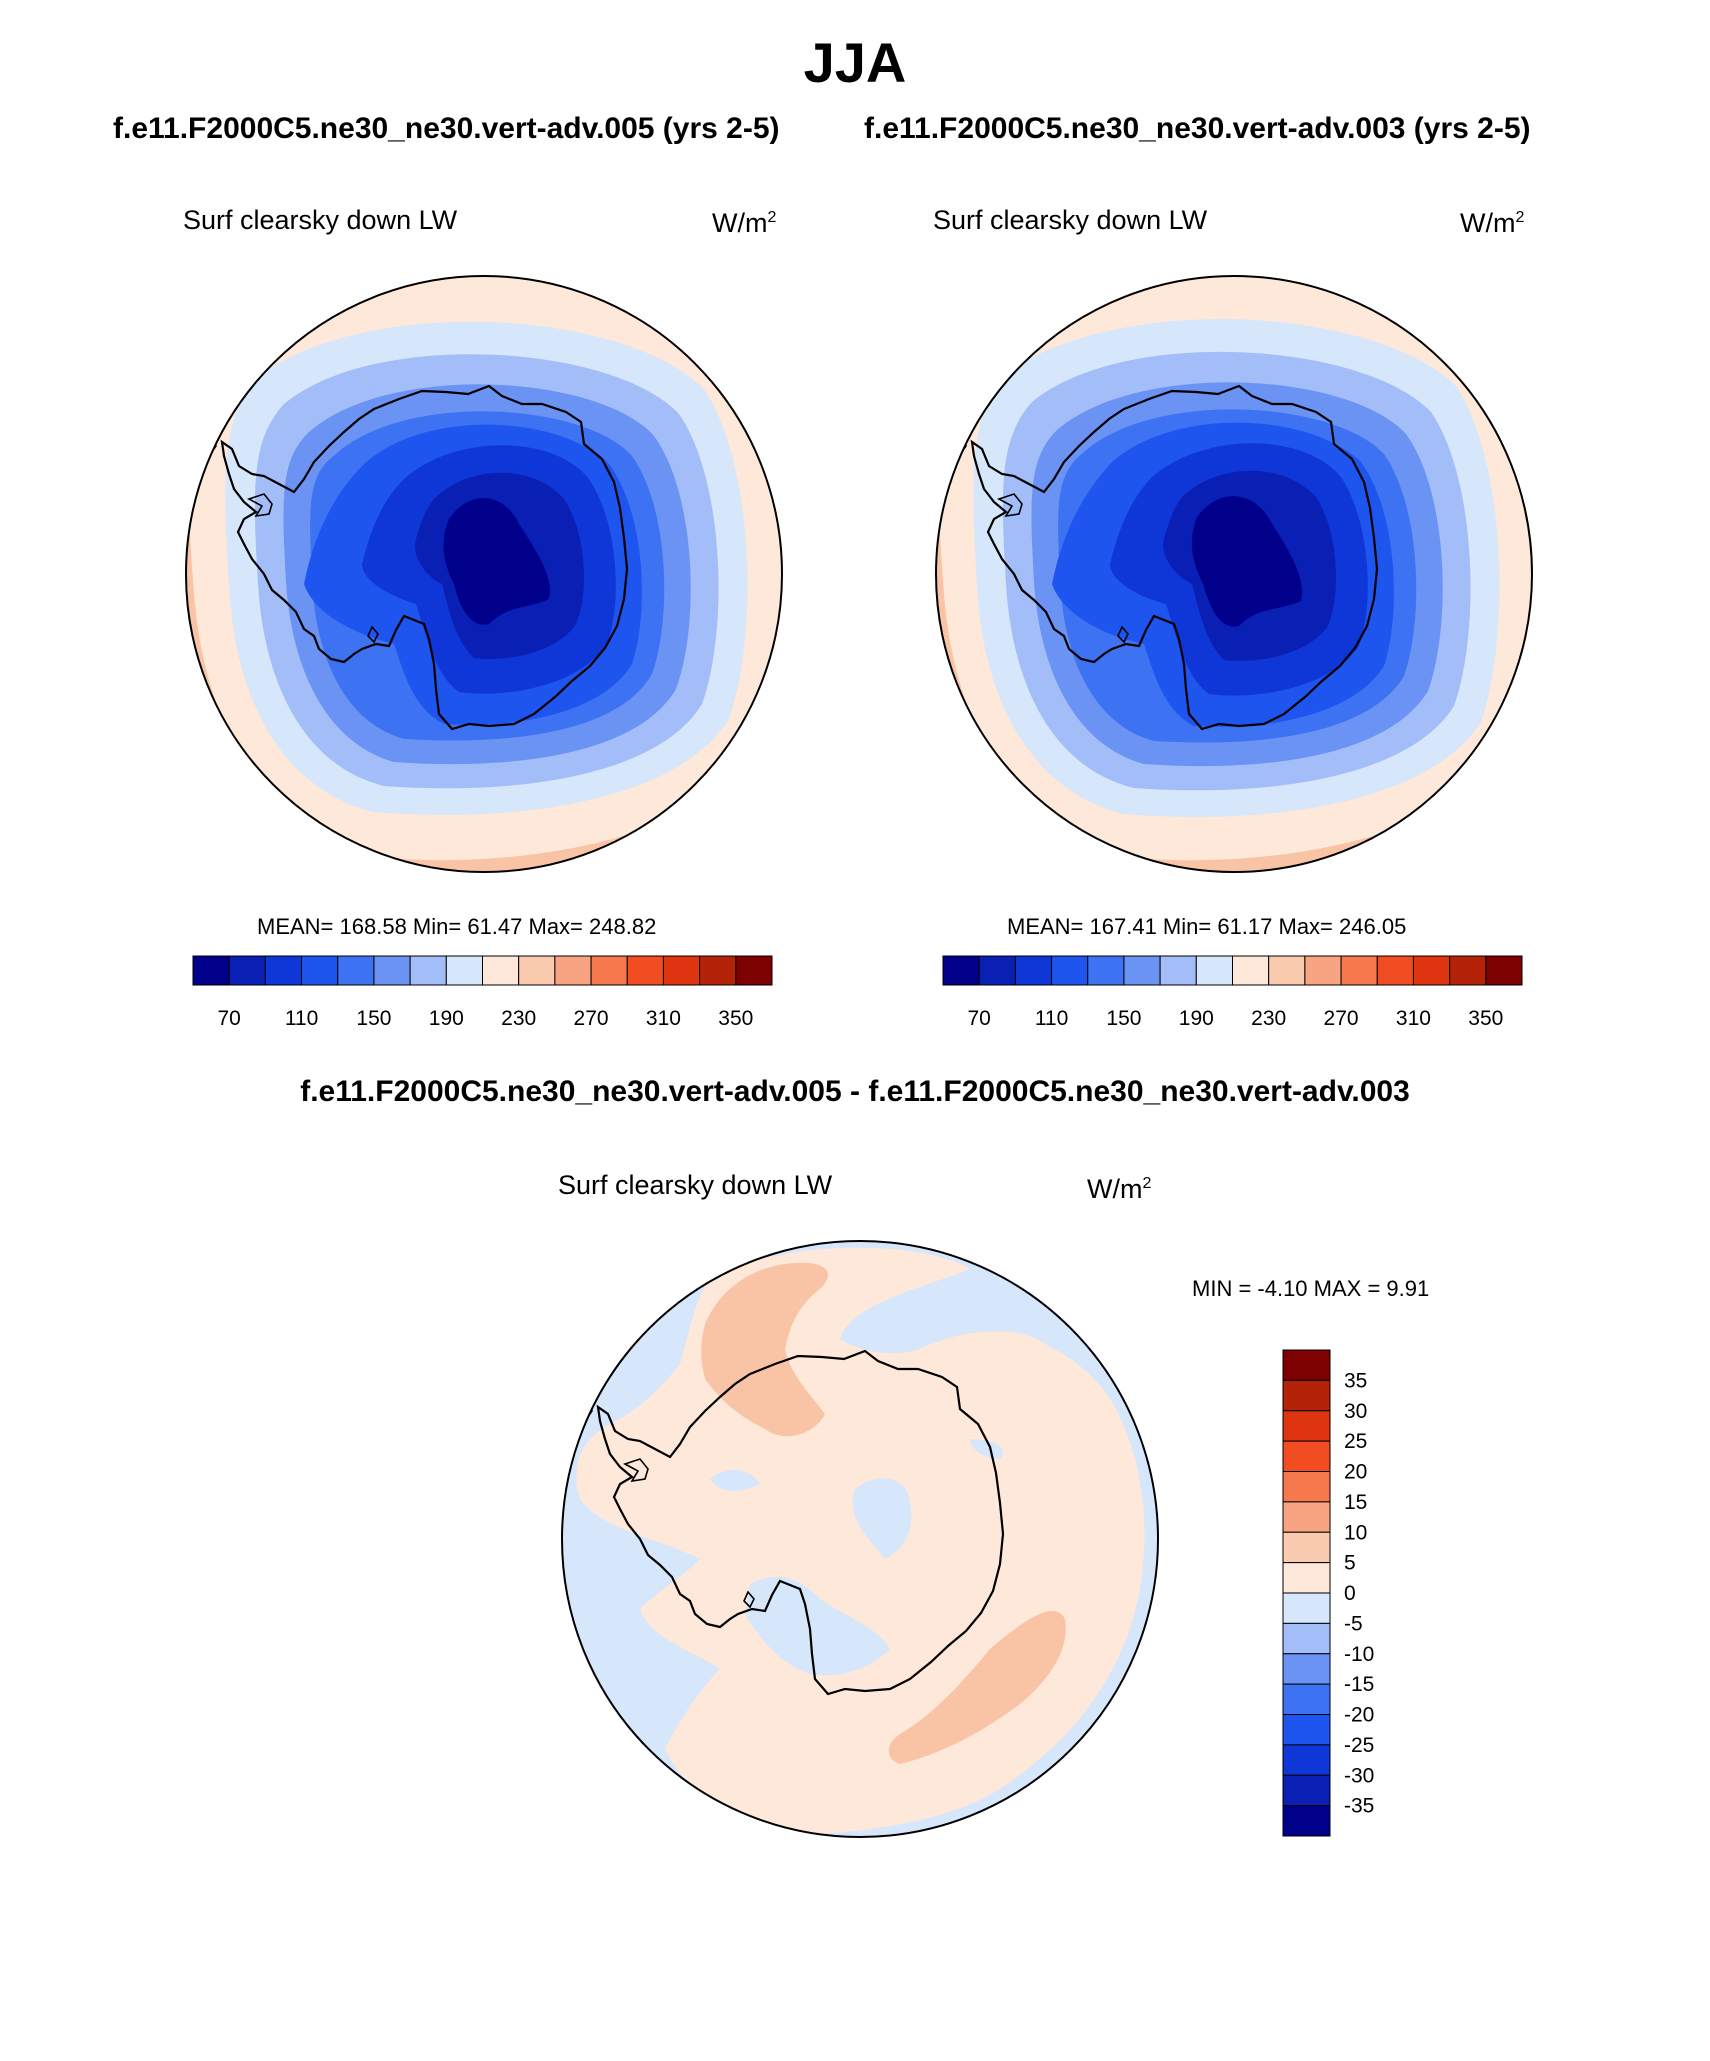  I want to click on difference-colorbar-tick-label: 0, so click(1350, 1593).